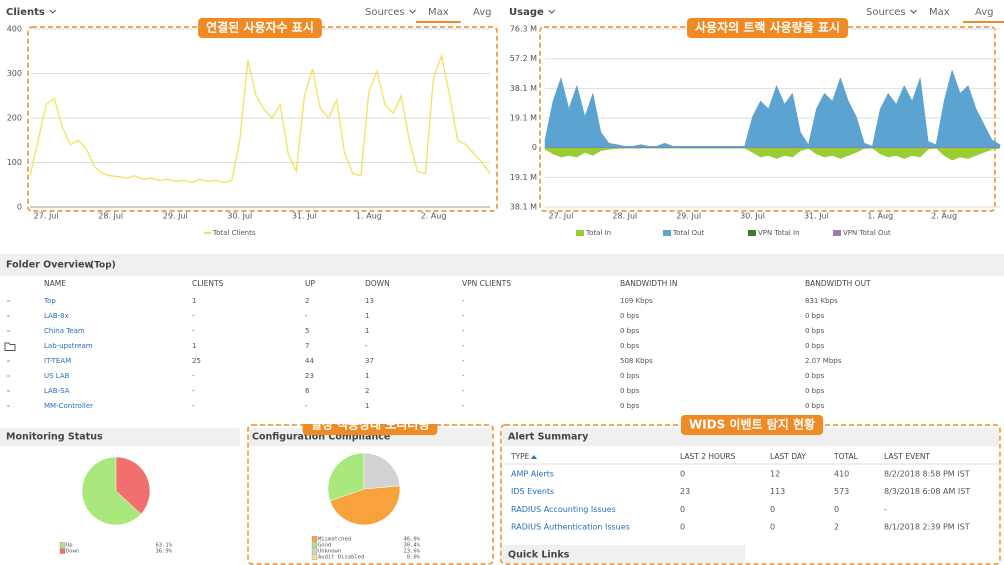  Describe the element at coordinates (750, 494) in the screenshot. I see `highlight-box` at that location.